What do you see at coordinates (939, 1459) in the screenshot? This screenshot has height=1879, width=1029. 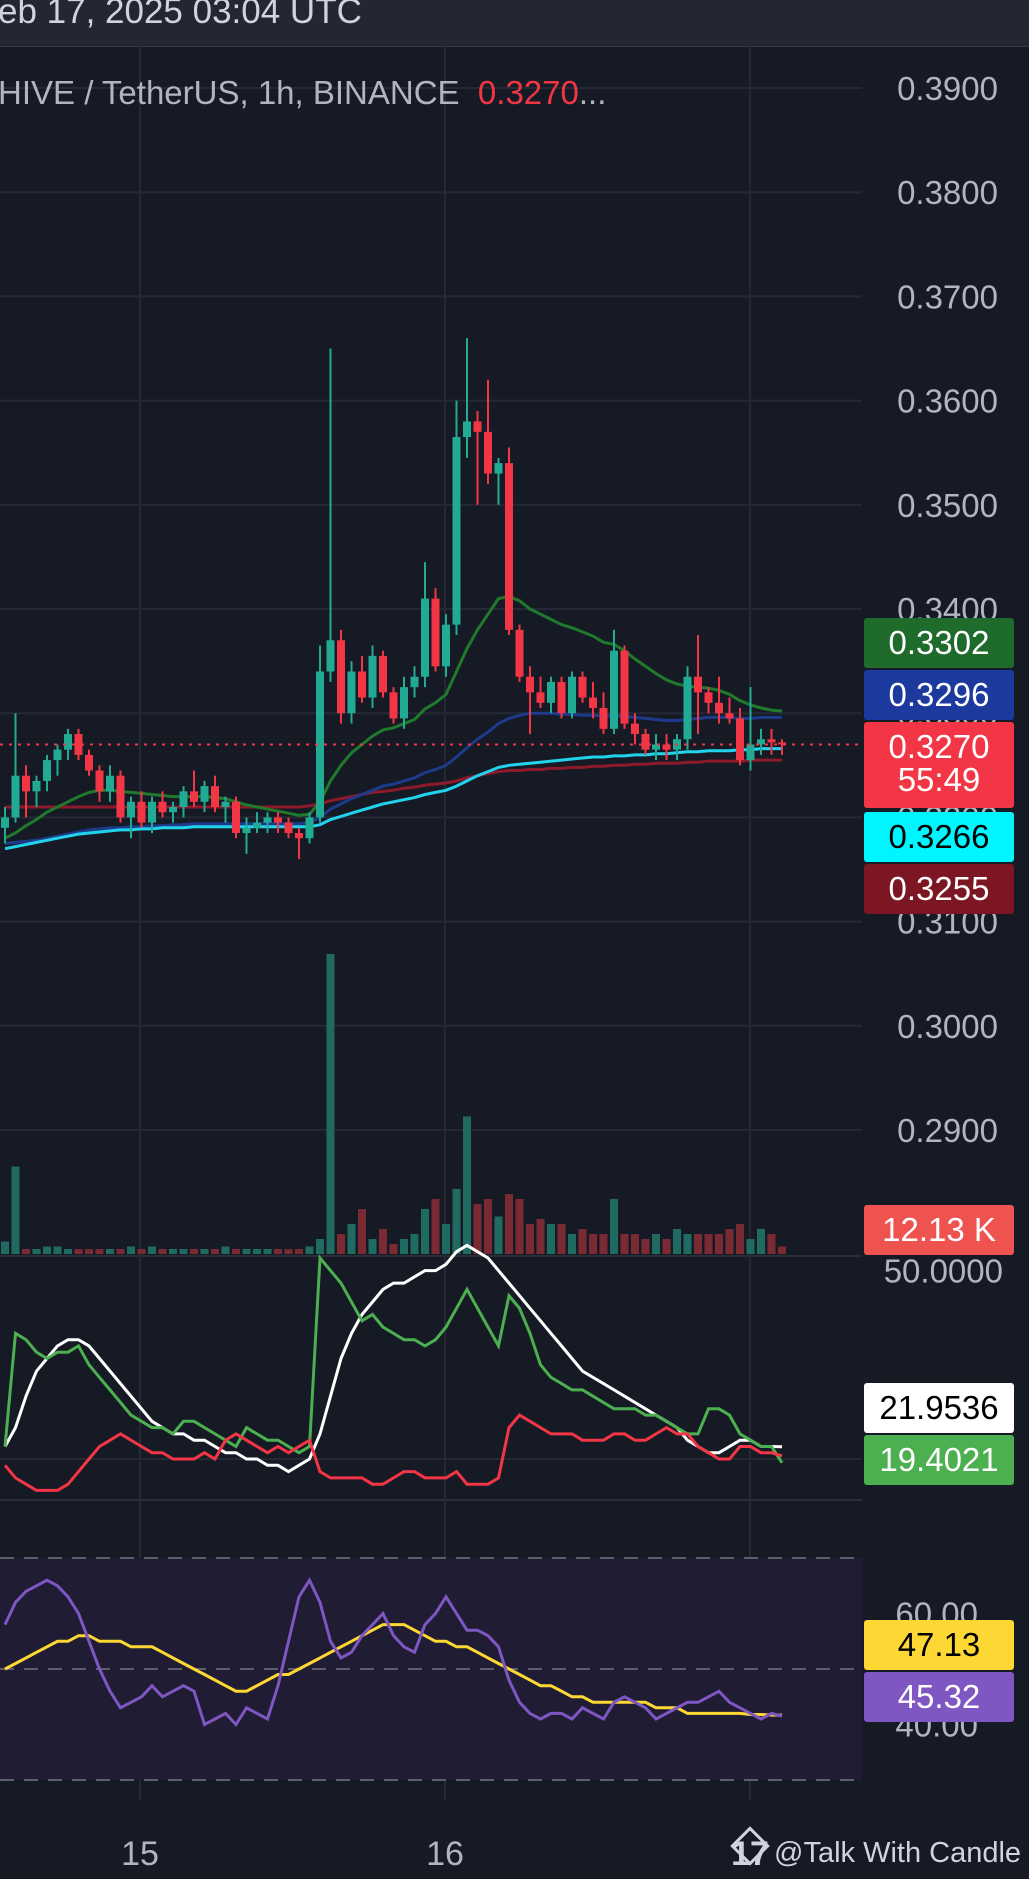 I see `di-plus-value-label-value: 19.4021` at bounding box center [939, 1459].